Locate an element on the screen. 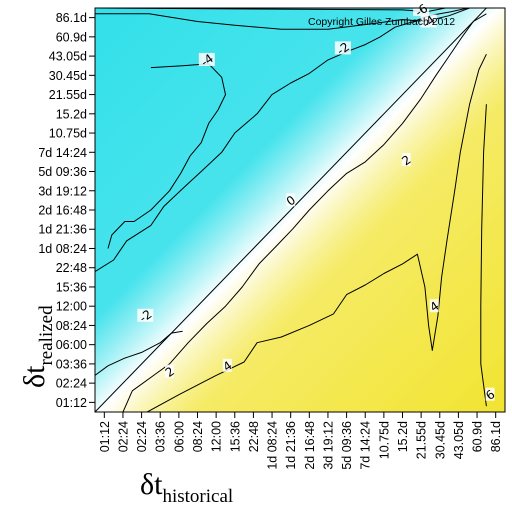 The height and width of the screenshot is (512, 512). y-tick-label: 43.05d is located at coordinates (68, 57).